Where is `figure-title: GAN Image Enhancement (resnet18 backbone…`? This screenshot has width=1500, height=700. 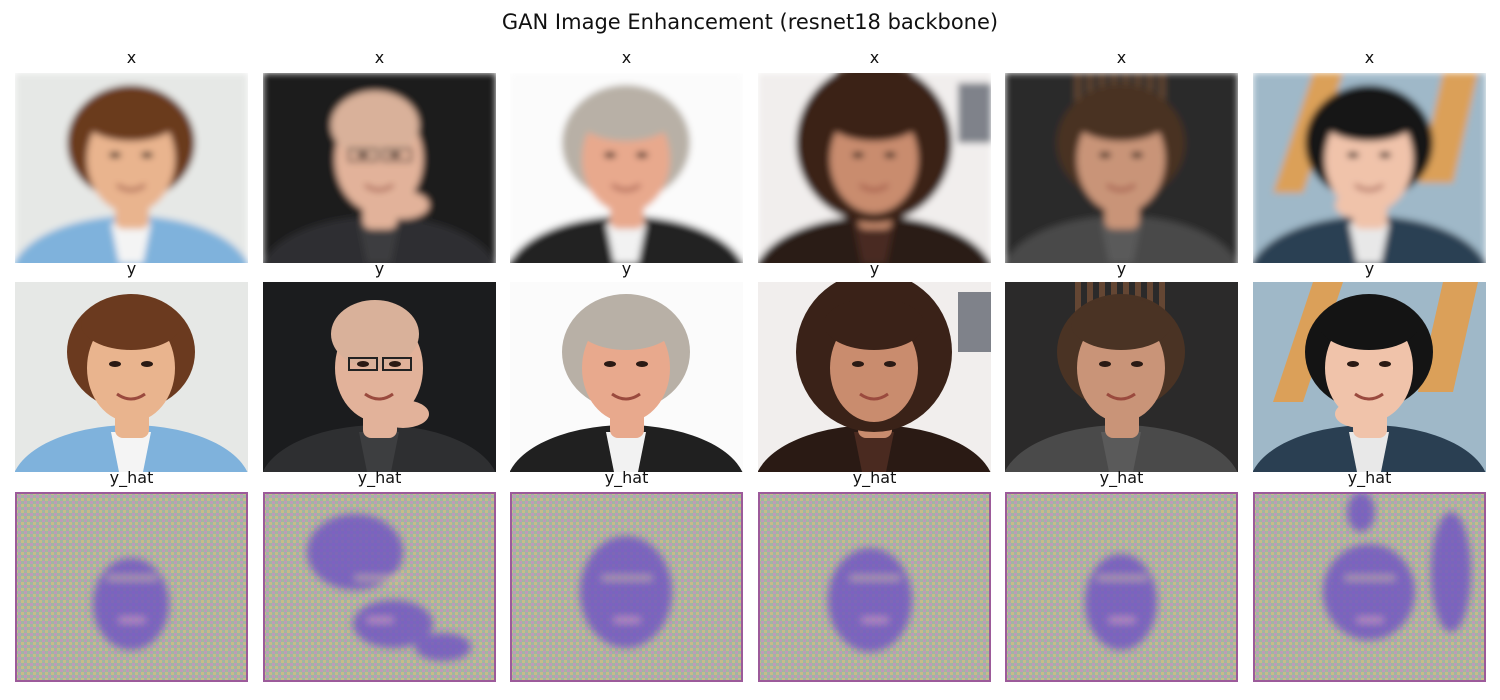 figure-title: GAN Image Enhancement (resnet18 backbone… is located at coordinates (750, 22).